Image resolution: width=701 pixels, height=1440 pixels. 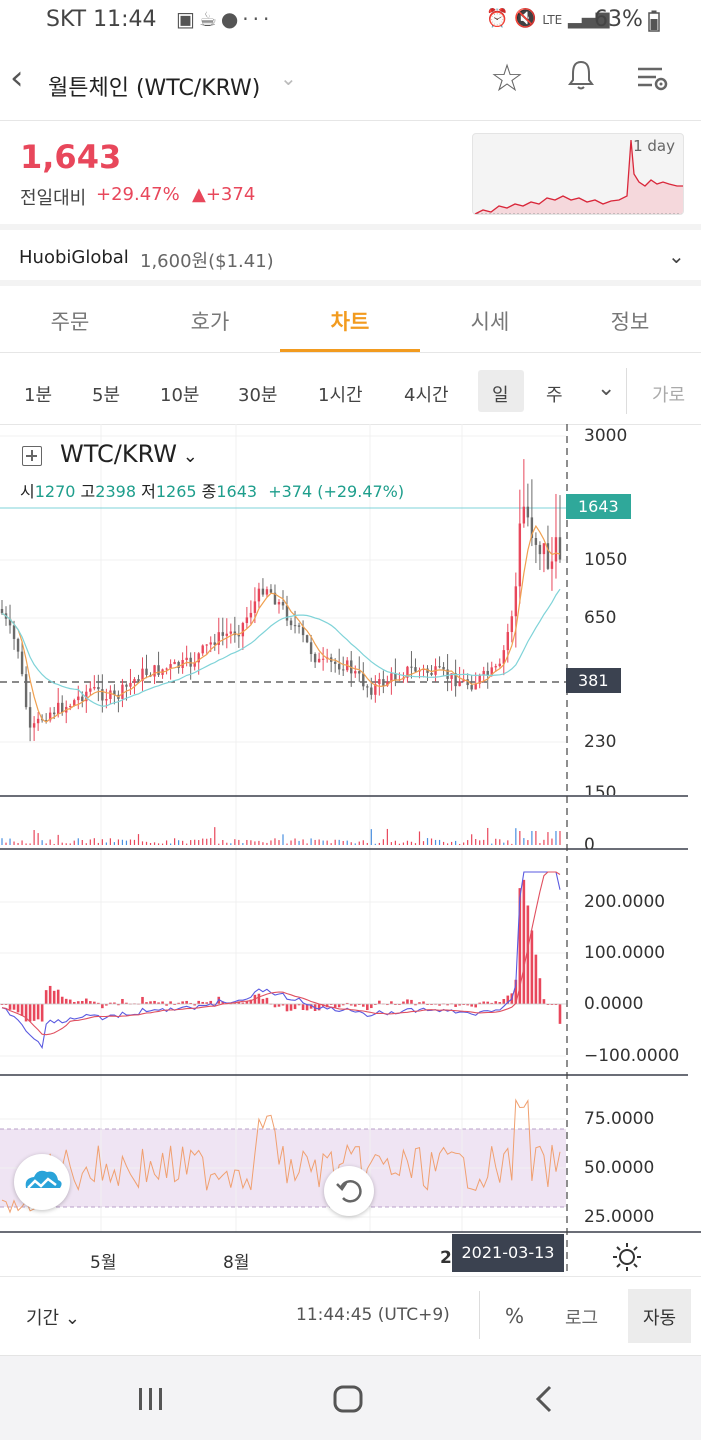 I want to click on divider, so click(x=350, y=352).